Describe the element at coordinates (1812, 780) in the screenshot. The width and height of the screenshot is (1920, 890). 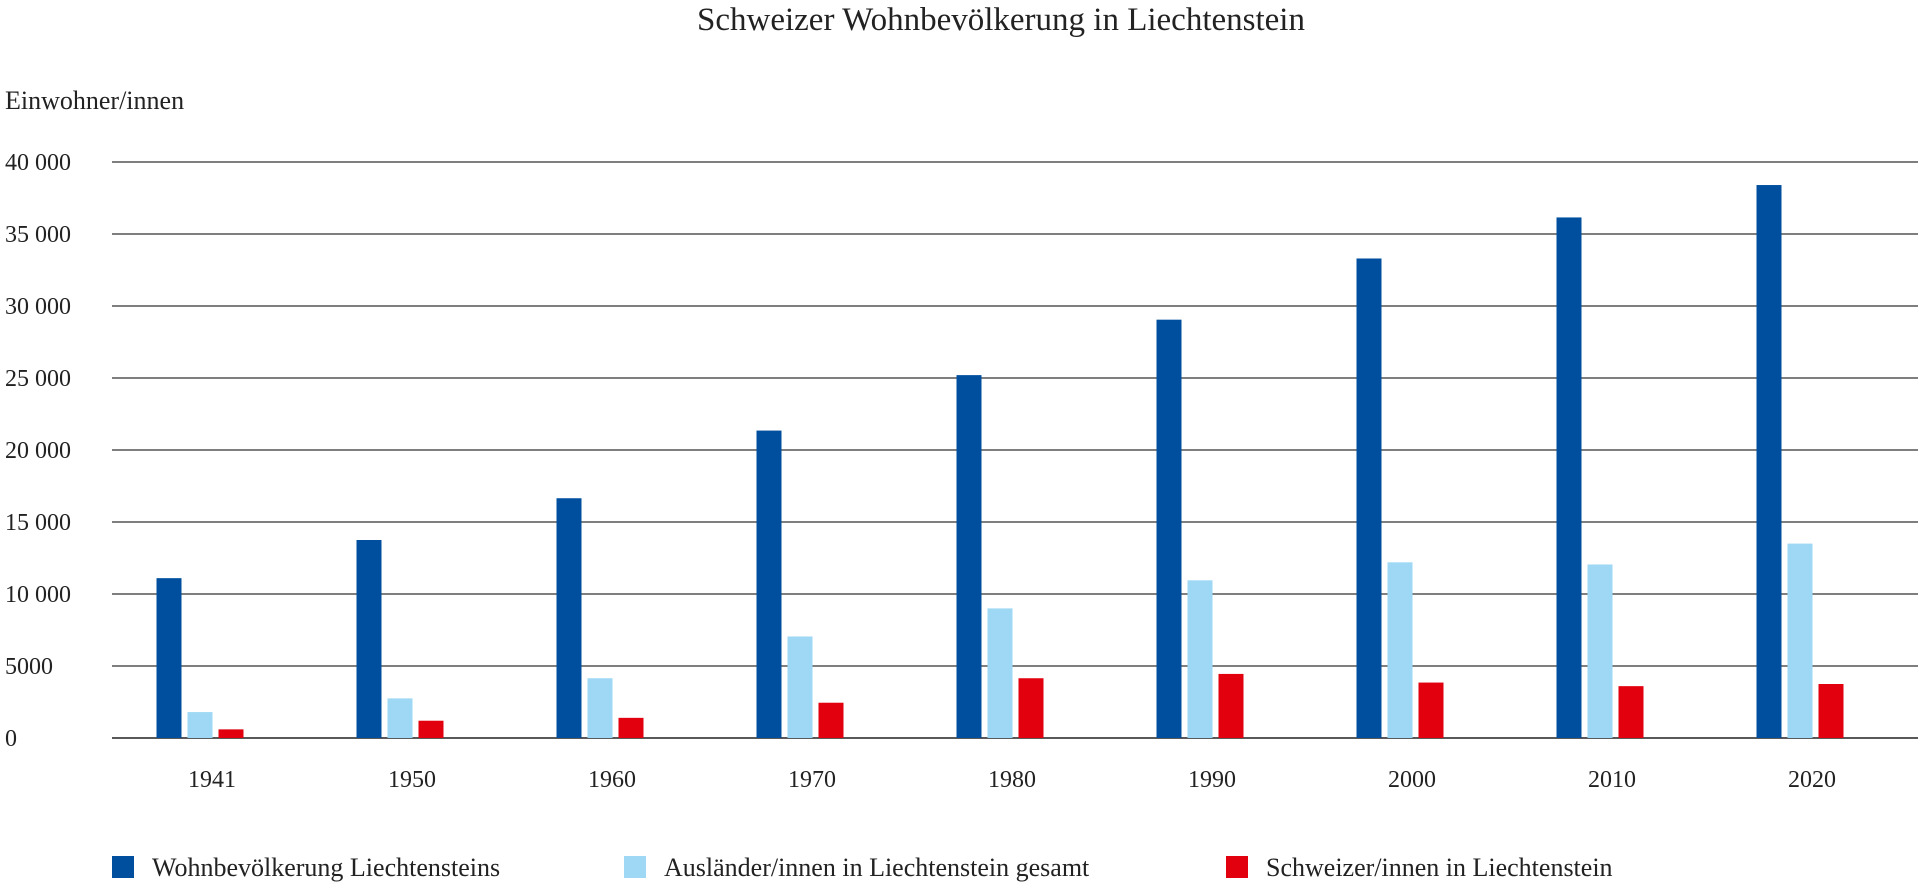
I see `x-tick-label: 2020` at that location.